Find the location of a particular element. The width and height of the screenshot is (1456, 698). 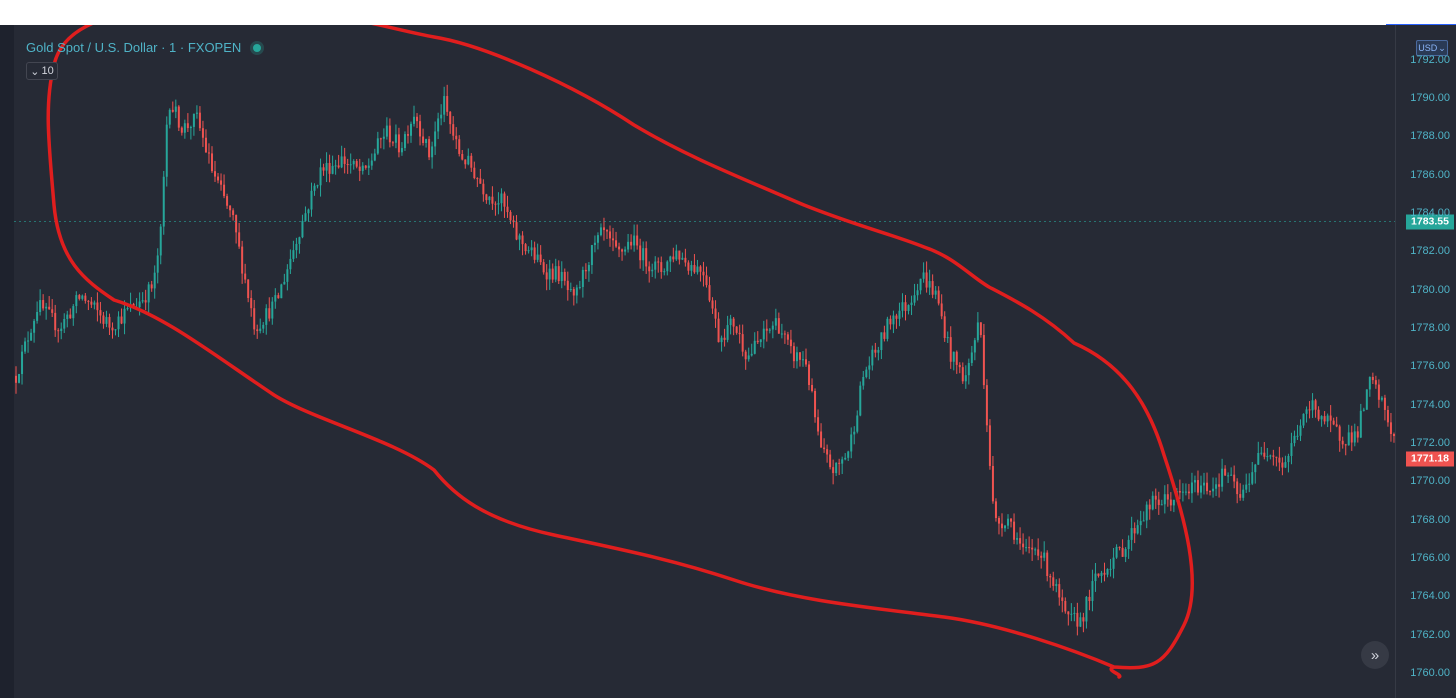

double-chevron-right-icon: » is located at coordinates (1375, 655).